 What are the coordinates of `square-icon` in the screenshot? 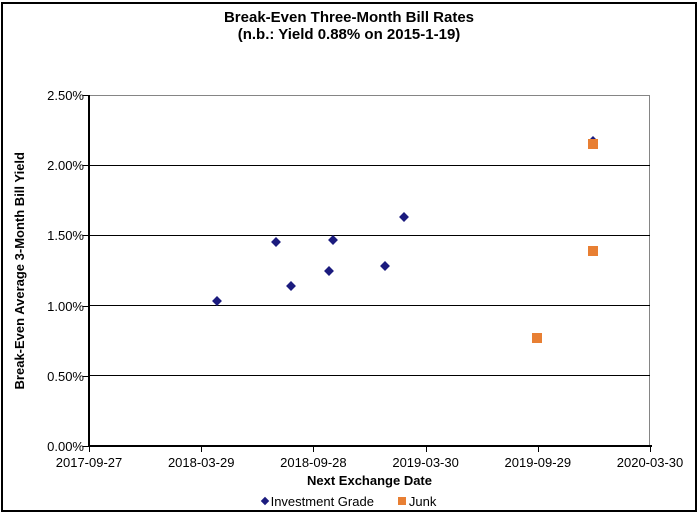 It's located at (401, 501).